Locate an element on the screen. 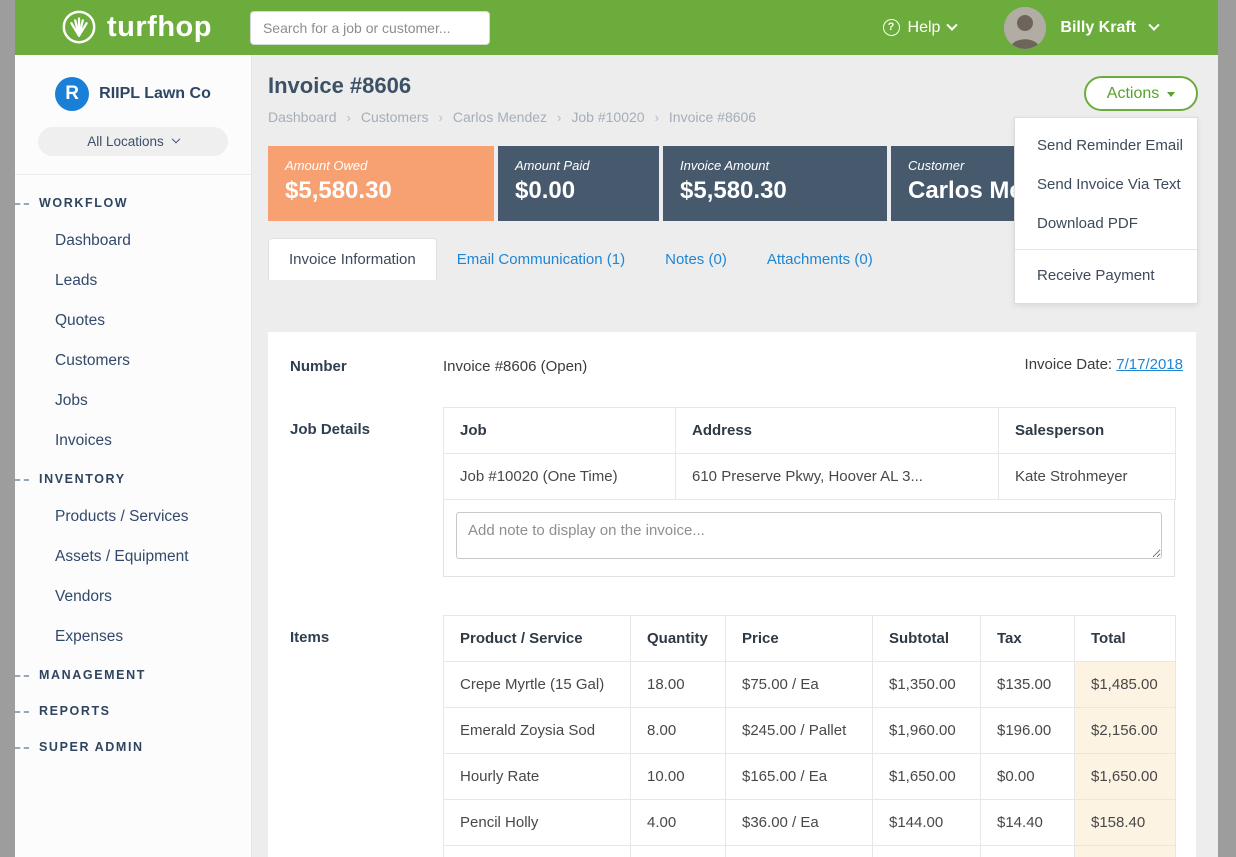 Image resolution: width=1236 pixels, height=857 pixels. item-quantity: 5.00 is located at coordinates (678, 851).